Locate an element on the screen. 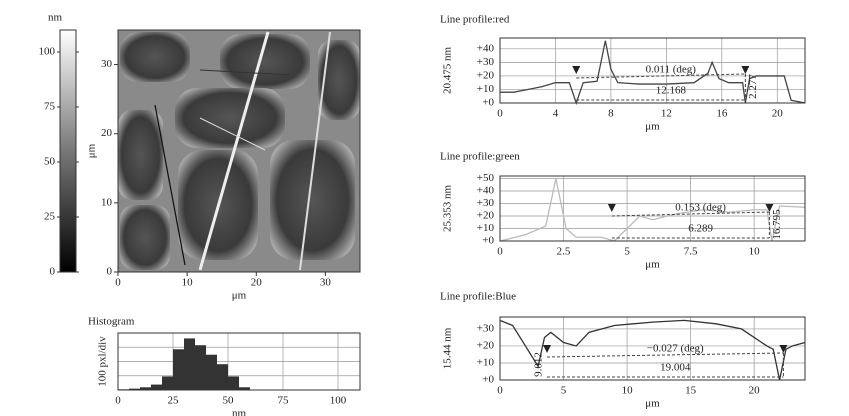  y-tick-label: 100 is located at coordinates (47, 52).